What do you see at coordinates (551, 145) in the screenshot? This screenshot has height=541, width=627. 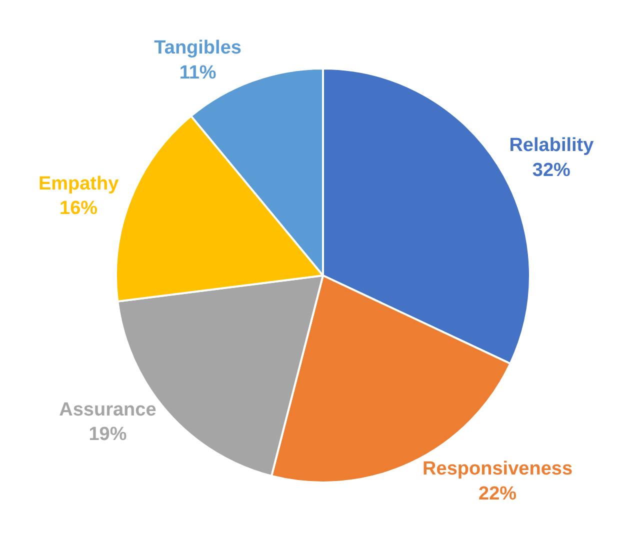 I see `slice-label: Relability` at bounding box center [551, 145].